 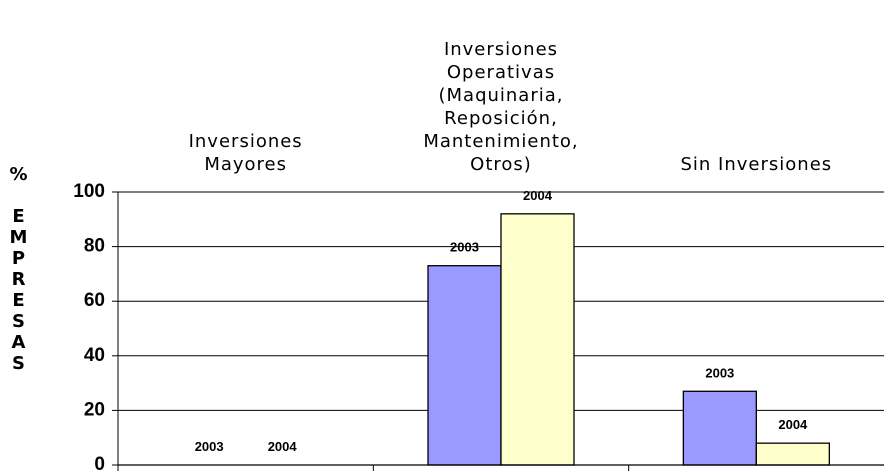 I want to click on y-tick-label: 80, so click(x=94, y=246).